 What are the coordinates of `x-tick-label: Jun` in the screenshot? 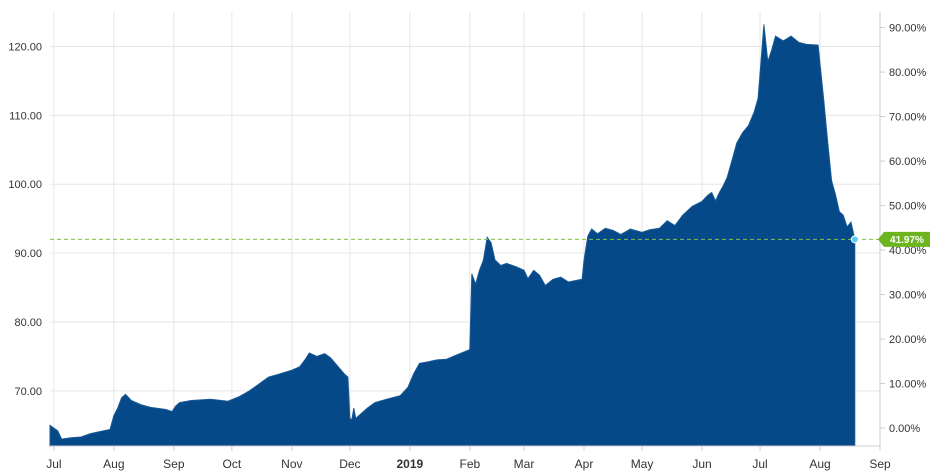 It's located at (701, 464).